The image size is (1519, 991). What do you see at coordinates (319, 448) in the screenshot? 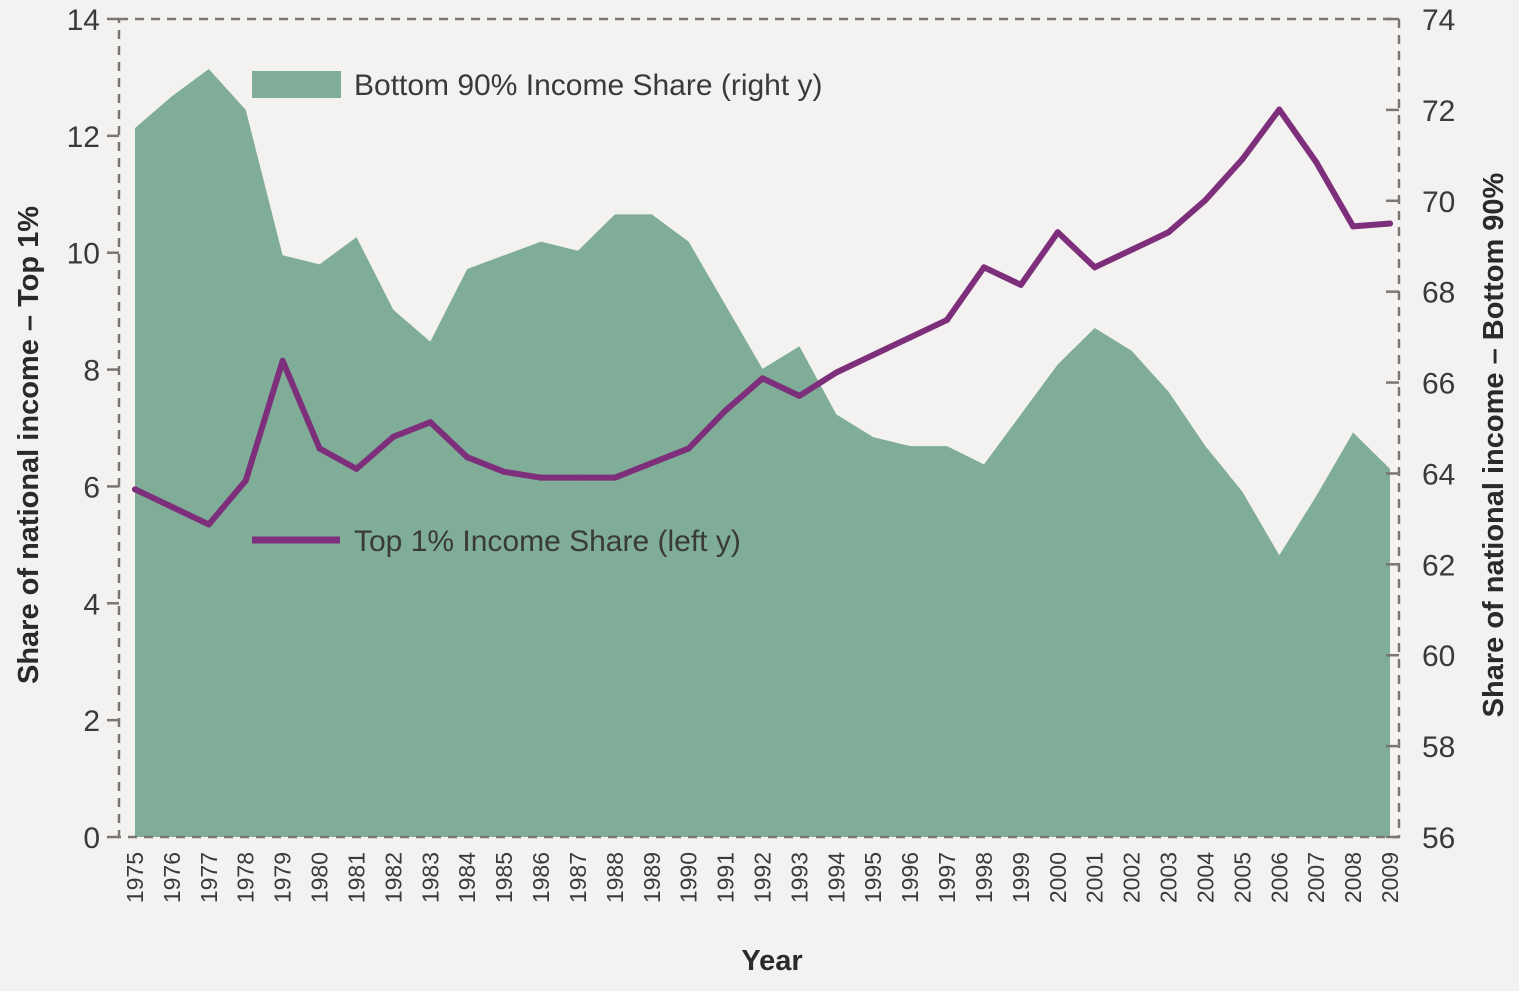
I see `top-1-point-1980` at bounding box center [319, 448].